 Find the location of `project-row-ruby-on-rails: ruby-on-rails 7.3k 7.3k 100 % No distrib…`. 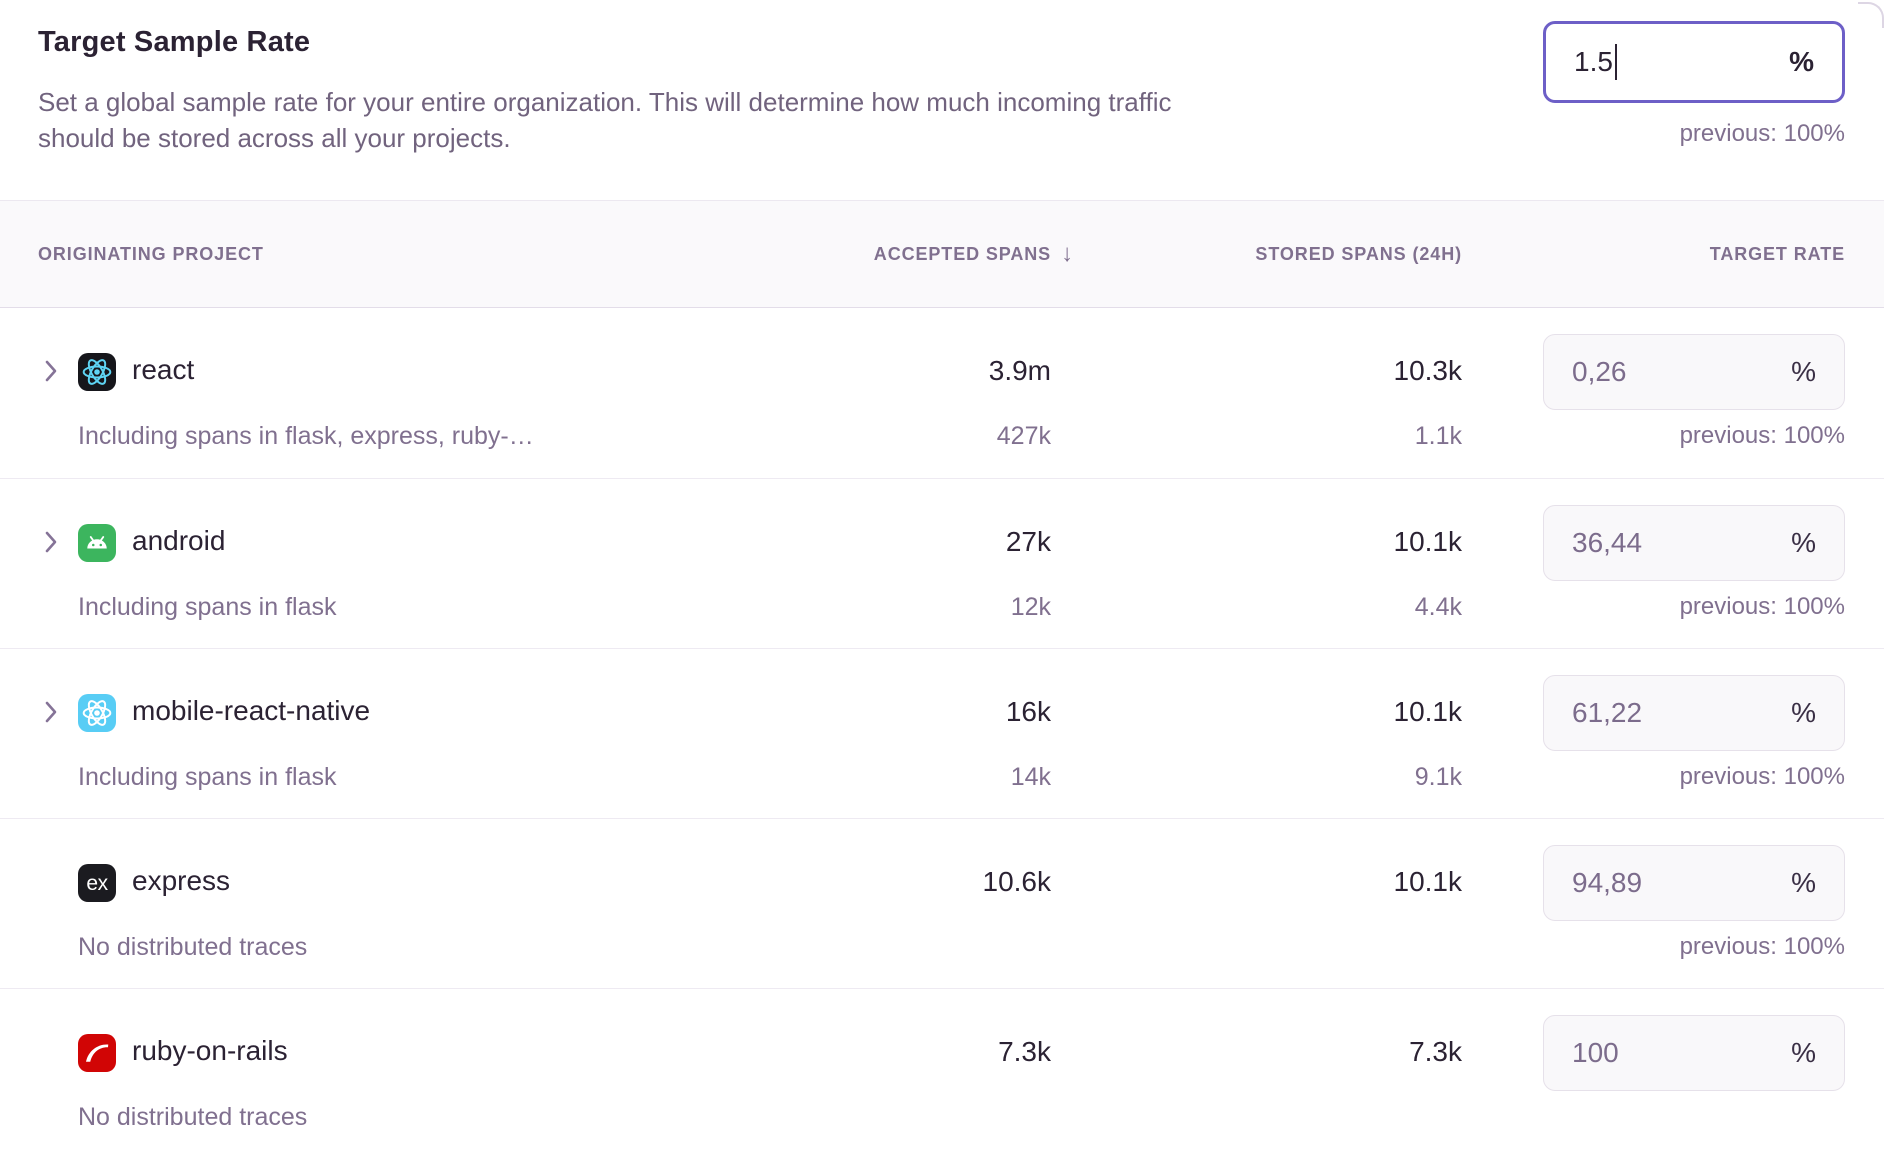

project-row-ruby-on-rails: ruby-on-rails 7.3k 7.3k 100 % No distrib… is located at coordinates (942, 1073).